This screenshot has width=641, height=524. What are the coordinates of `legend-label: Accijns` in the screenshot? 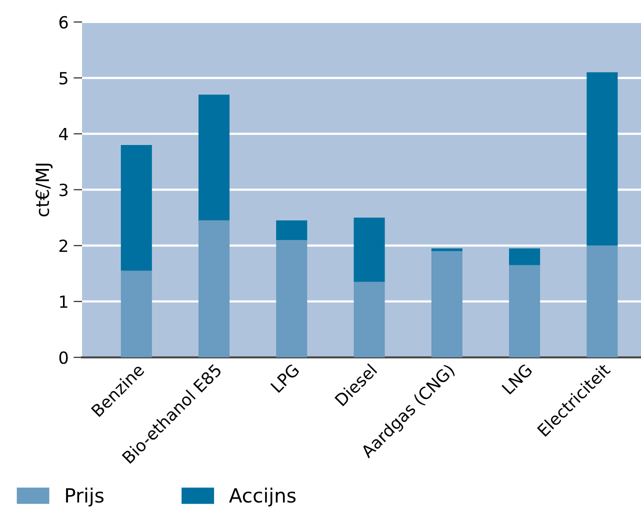 It's located at (262, 497).